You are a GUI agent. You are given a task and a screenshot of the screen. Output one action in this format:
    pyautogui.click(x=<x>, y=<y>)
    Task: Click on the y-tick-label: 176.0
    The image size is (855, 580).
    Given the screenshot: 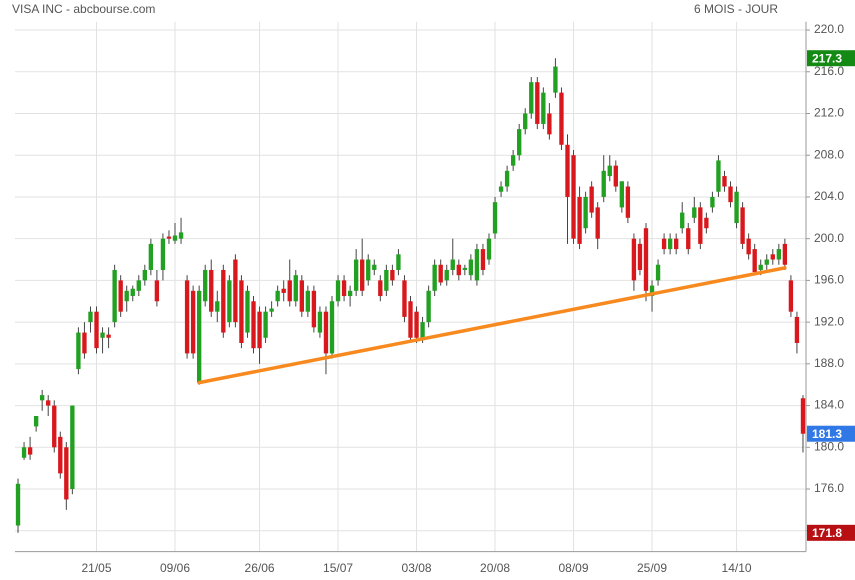 What is the action you would take?
    pyautogui.click(x=829, y=488)
    